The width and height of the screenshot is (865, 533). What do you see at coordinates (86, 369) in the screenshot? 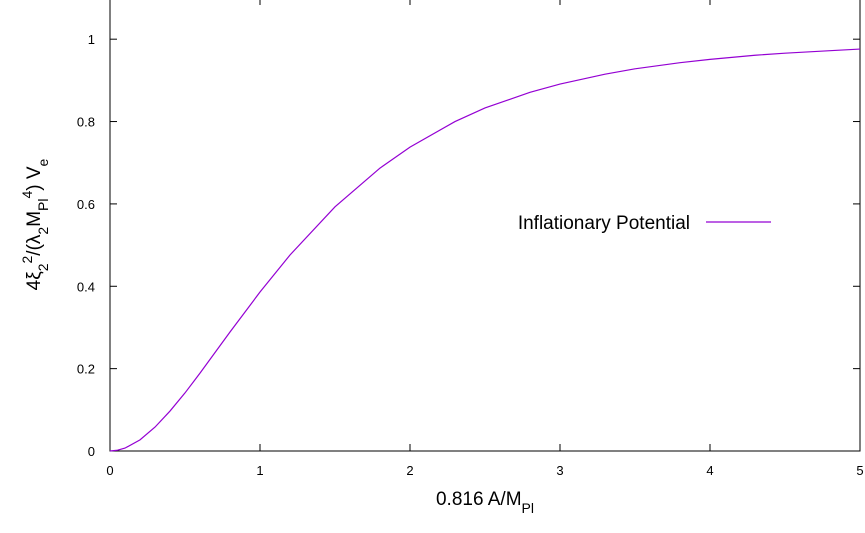
I see `y-tick-label: 0.2` at bounding box center [86, 369].